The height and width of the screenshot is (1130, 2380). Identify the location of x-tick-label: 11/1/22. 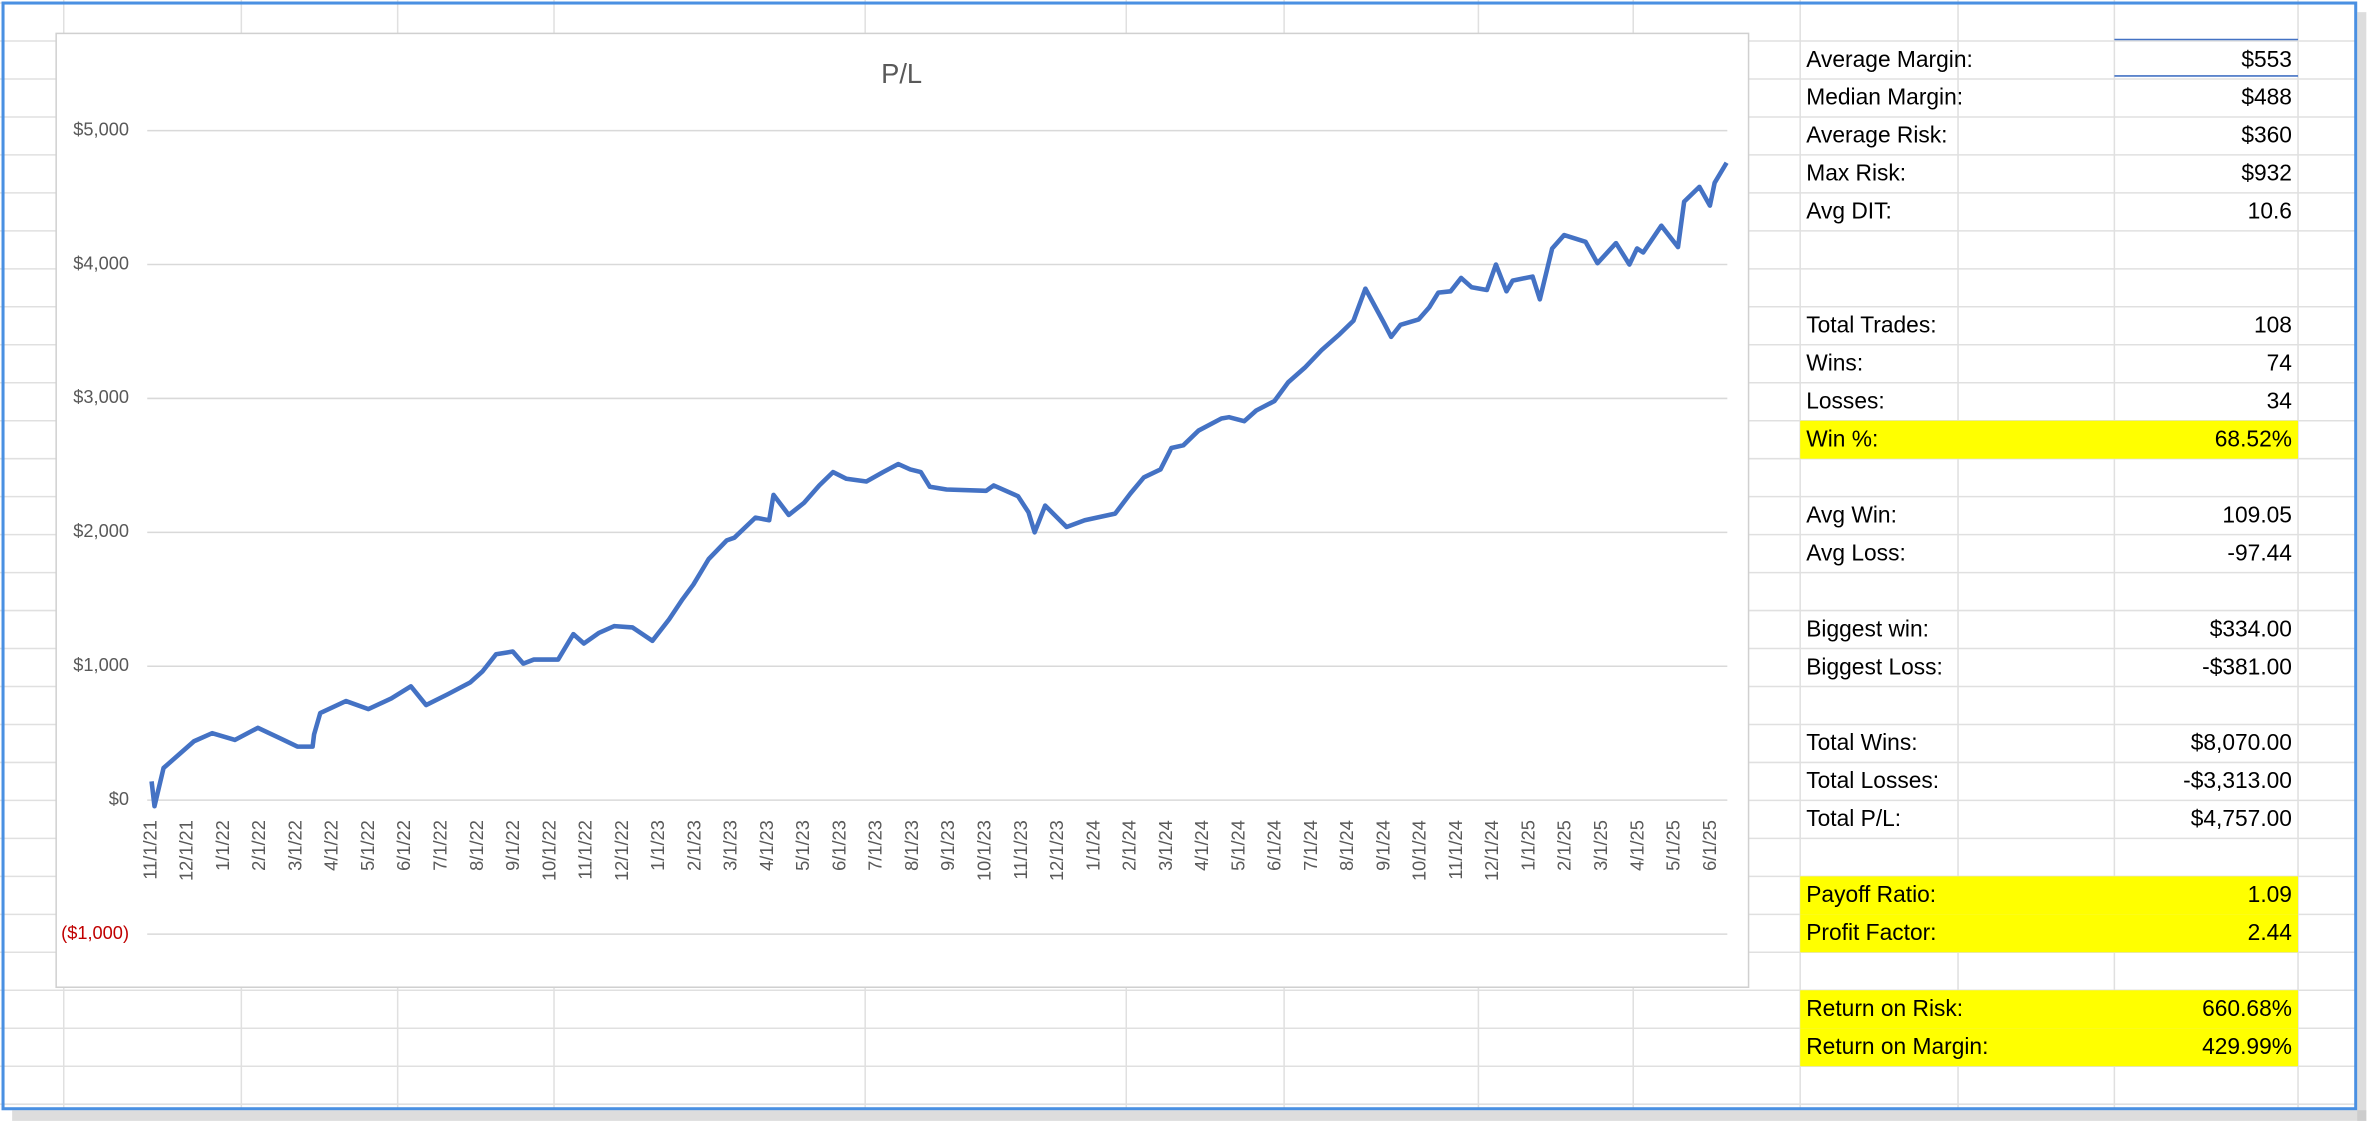
(586, 849).